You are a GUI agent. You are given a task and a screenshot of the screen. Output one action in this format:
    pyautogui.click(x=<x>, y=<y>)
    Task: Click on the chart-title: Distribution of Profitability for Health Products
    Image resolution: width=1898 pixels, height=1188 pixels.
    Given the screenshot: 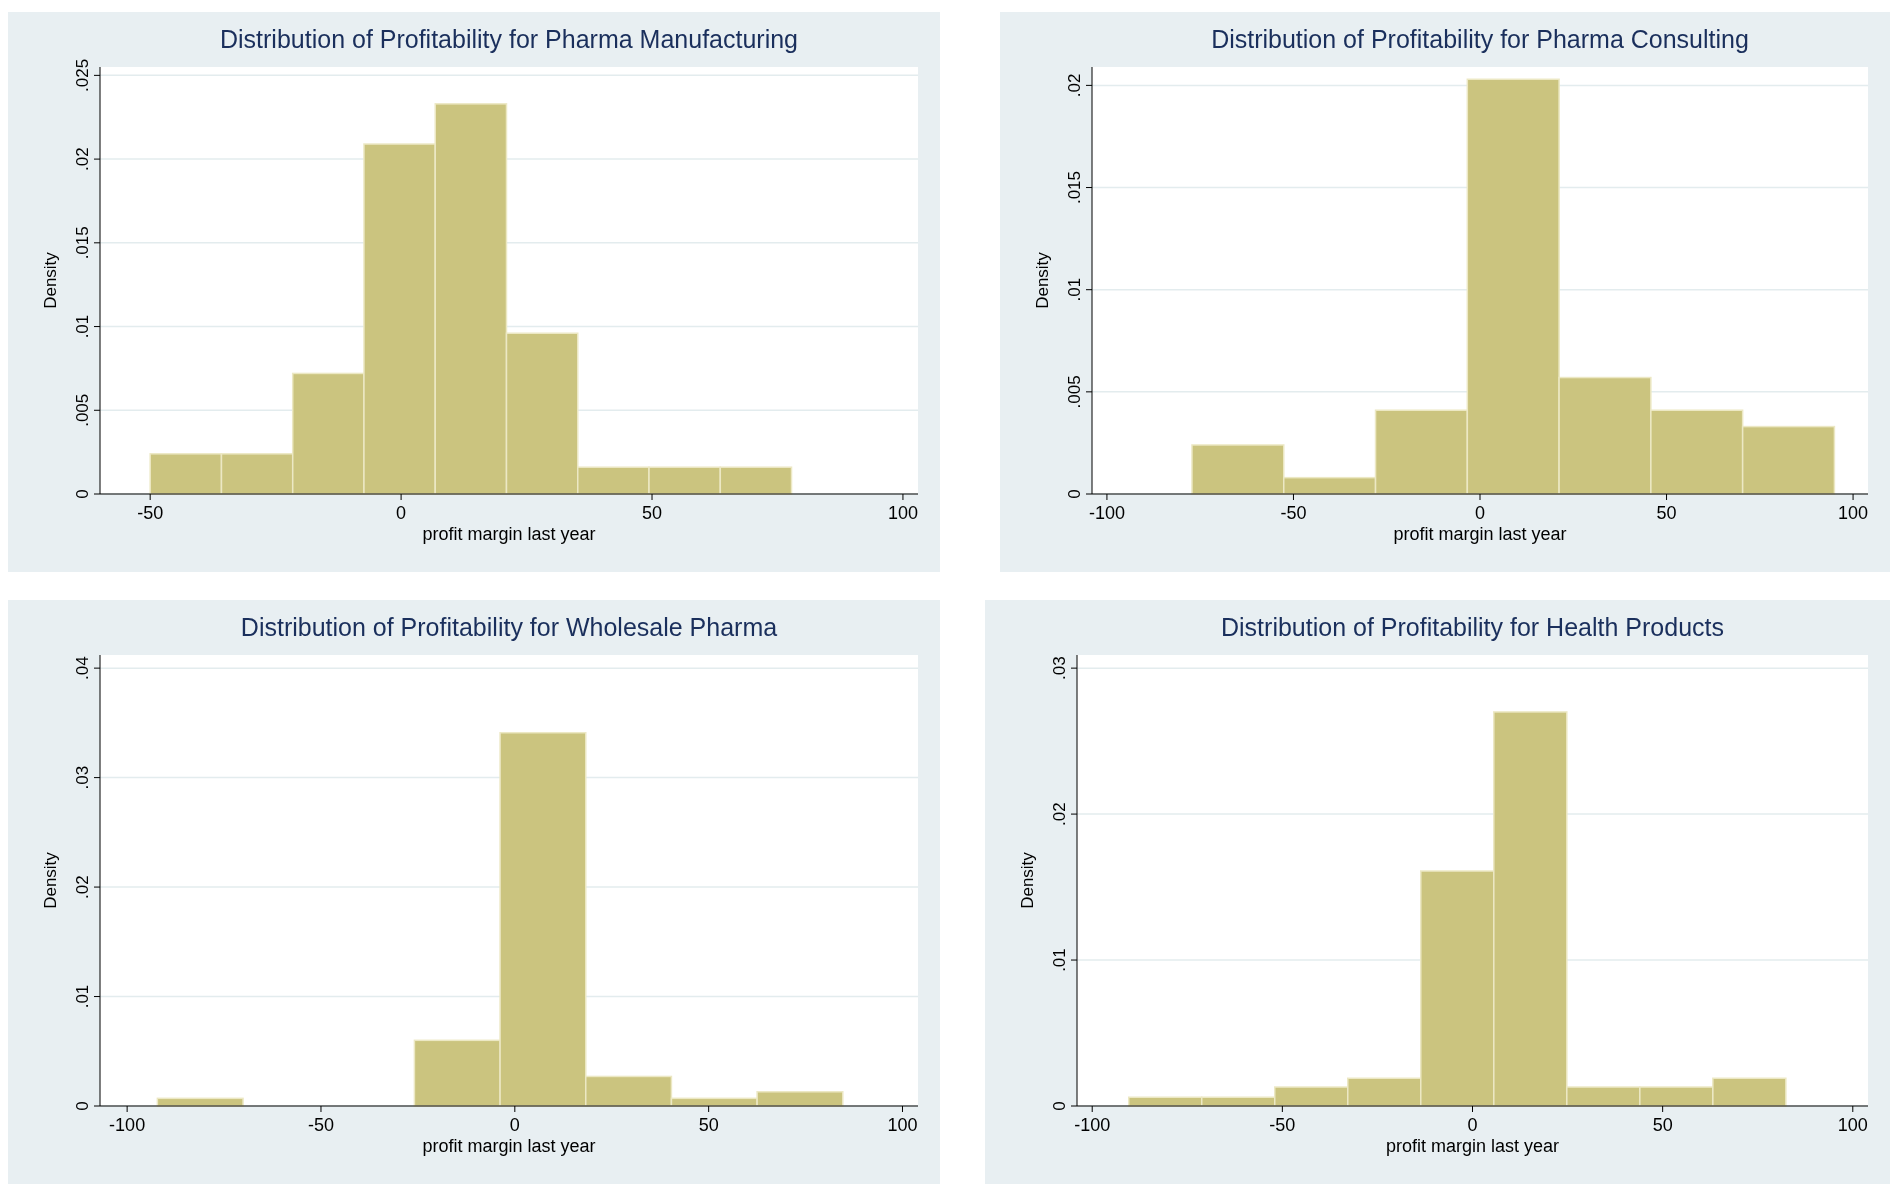 What is the action you would take?
    pyautogui.click(x=1472, y=627)
    